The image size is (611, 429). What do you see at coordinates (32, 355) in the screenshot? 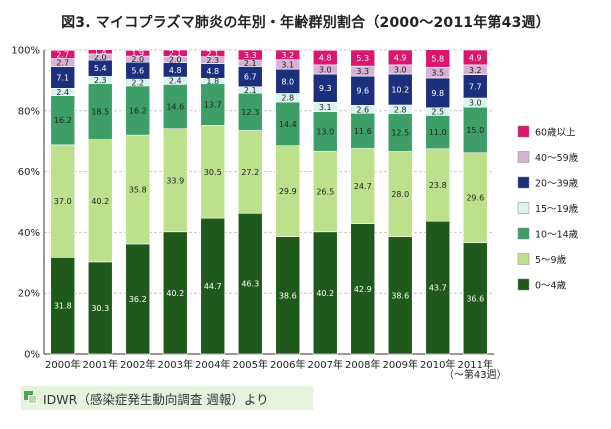
I see `y-tick-label: 0%` at bounding box center [32, 355].